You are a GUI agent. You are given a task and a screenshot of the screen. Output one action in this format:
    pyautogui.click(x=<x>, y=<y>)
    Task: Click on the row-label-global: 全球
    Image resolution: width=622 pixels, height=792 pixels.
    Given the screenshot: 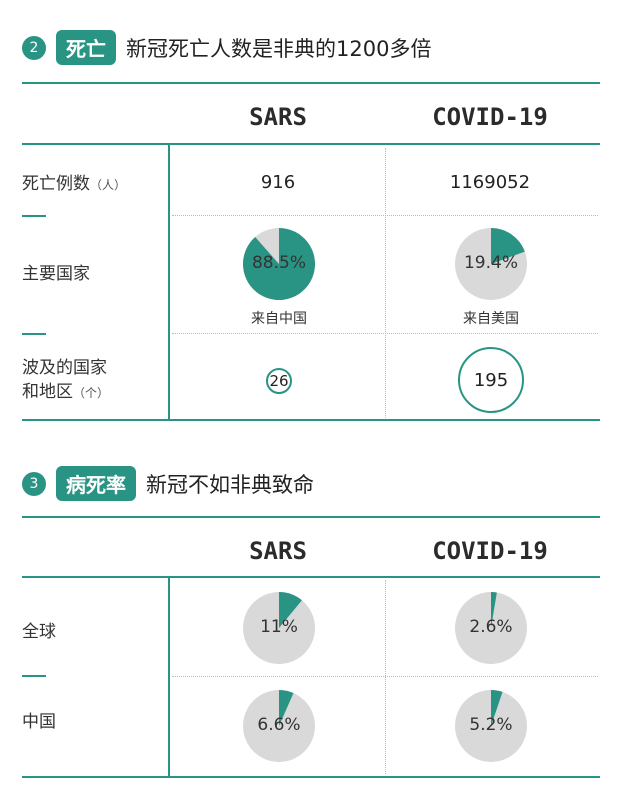 What is the action you would take?
    pyautogui.click(x=39, y=632)
    